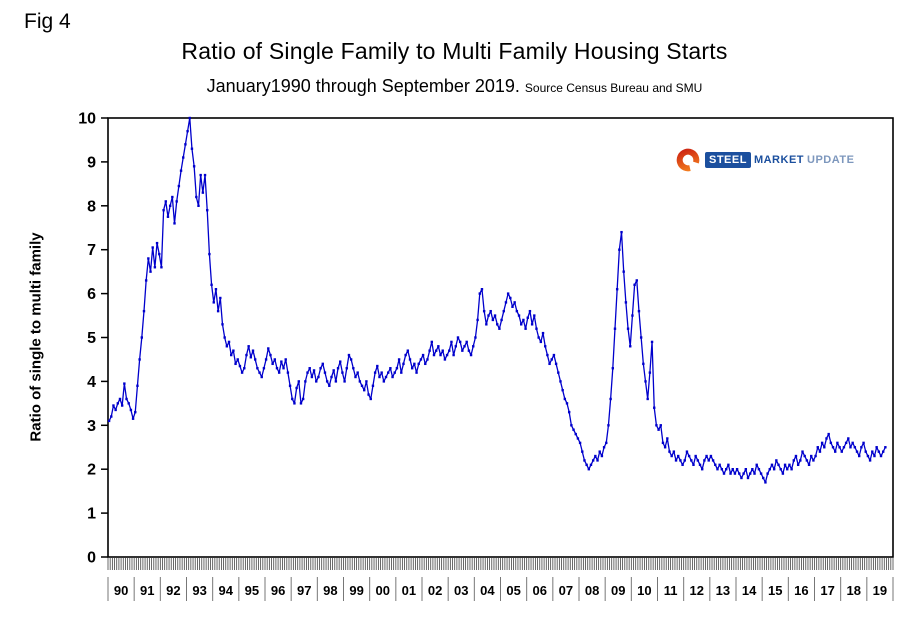  What do you see at coordinates (91, 294) in the screenshot?
I see `svg-text: 6` at bounding box center [91, 294].